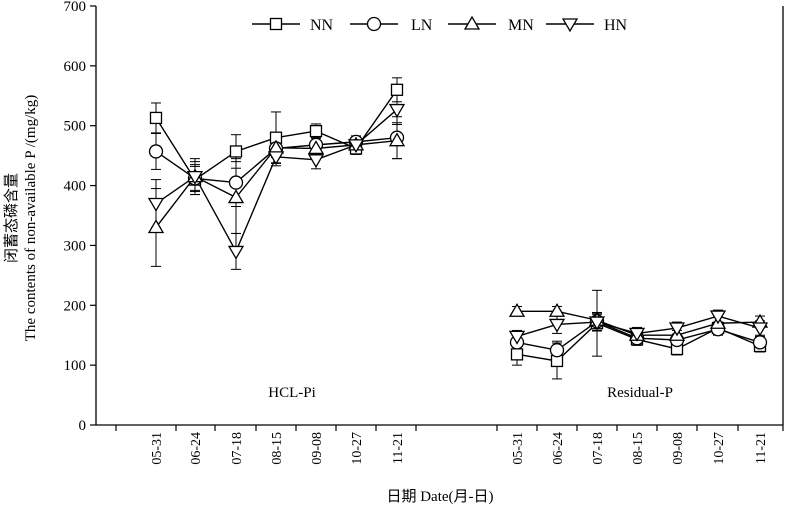 Image resolution: width=800 pixels, height=506 pixels. I want to click on y-tick-label: 600, so click(75, 67).